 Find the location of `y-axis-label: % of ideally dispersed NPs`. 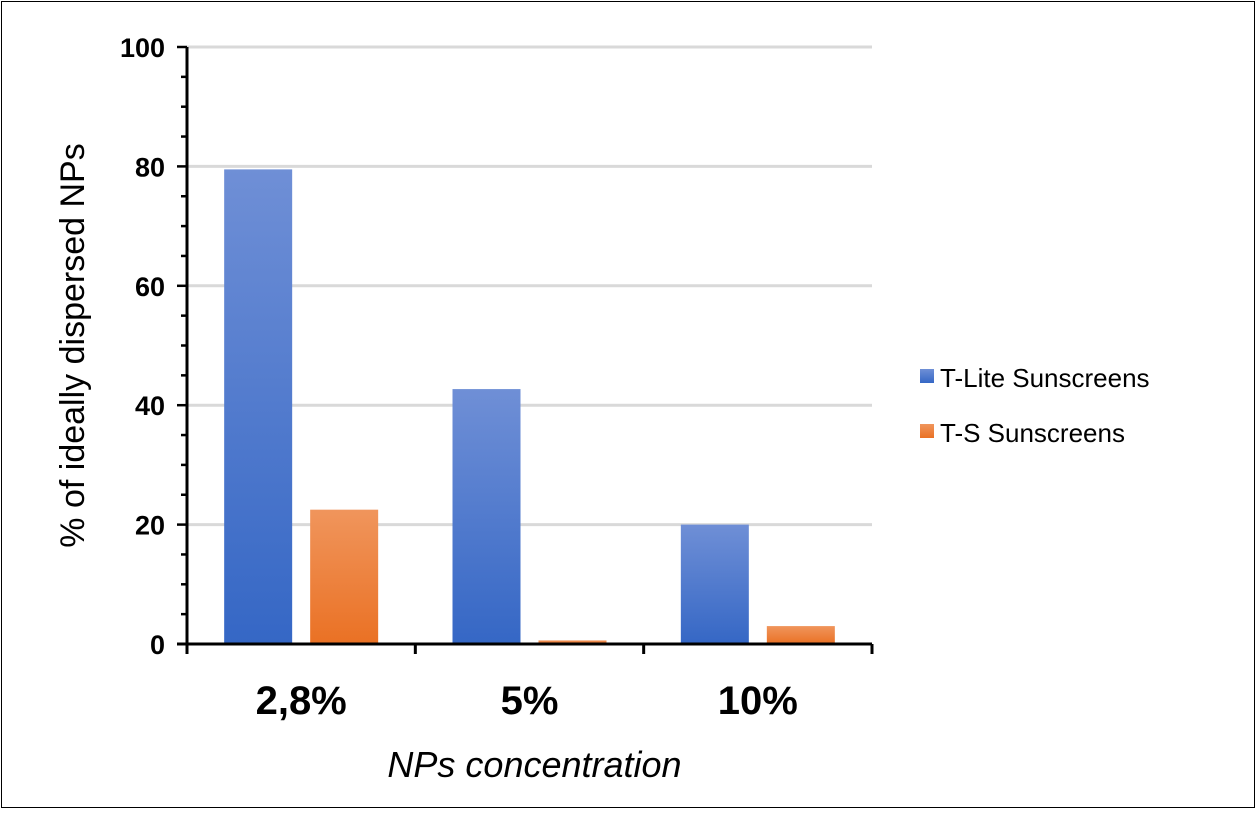

y-axis-label: % of ideally dispersed NPs is located at coordinates (73, 345).